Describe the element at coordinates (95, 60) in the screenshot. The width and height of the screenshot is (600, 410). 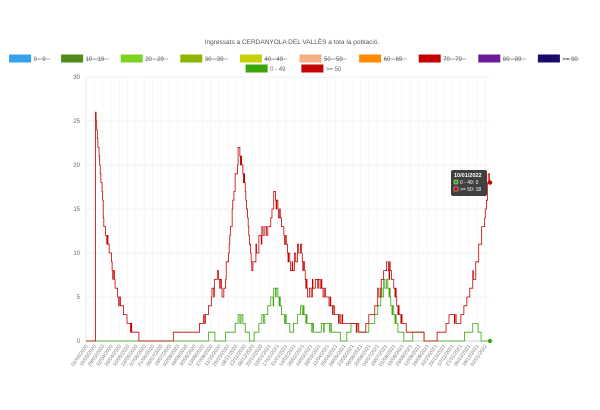
I see `legend-label: 10 - 19` at that location.